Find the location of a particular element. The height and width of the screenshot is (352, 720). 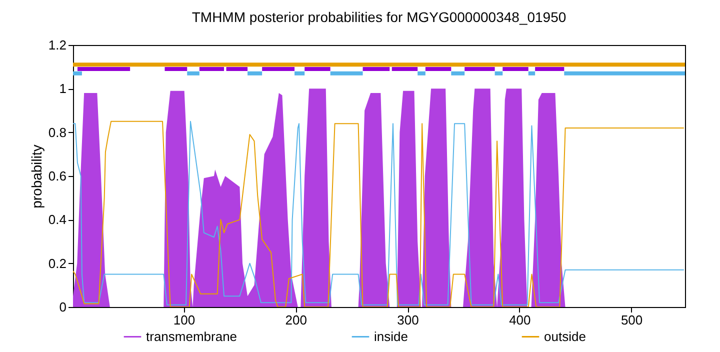

y-tick-label: 1.2 is located at coordinates (57, 45).